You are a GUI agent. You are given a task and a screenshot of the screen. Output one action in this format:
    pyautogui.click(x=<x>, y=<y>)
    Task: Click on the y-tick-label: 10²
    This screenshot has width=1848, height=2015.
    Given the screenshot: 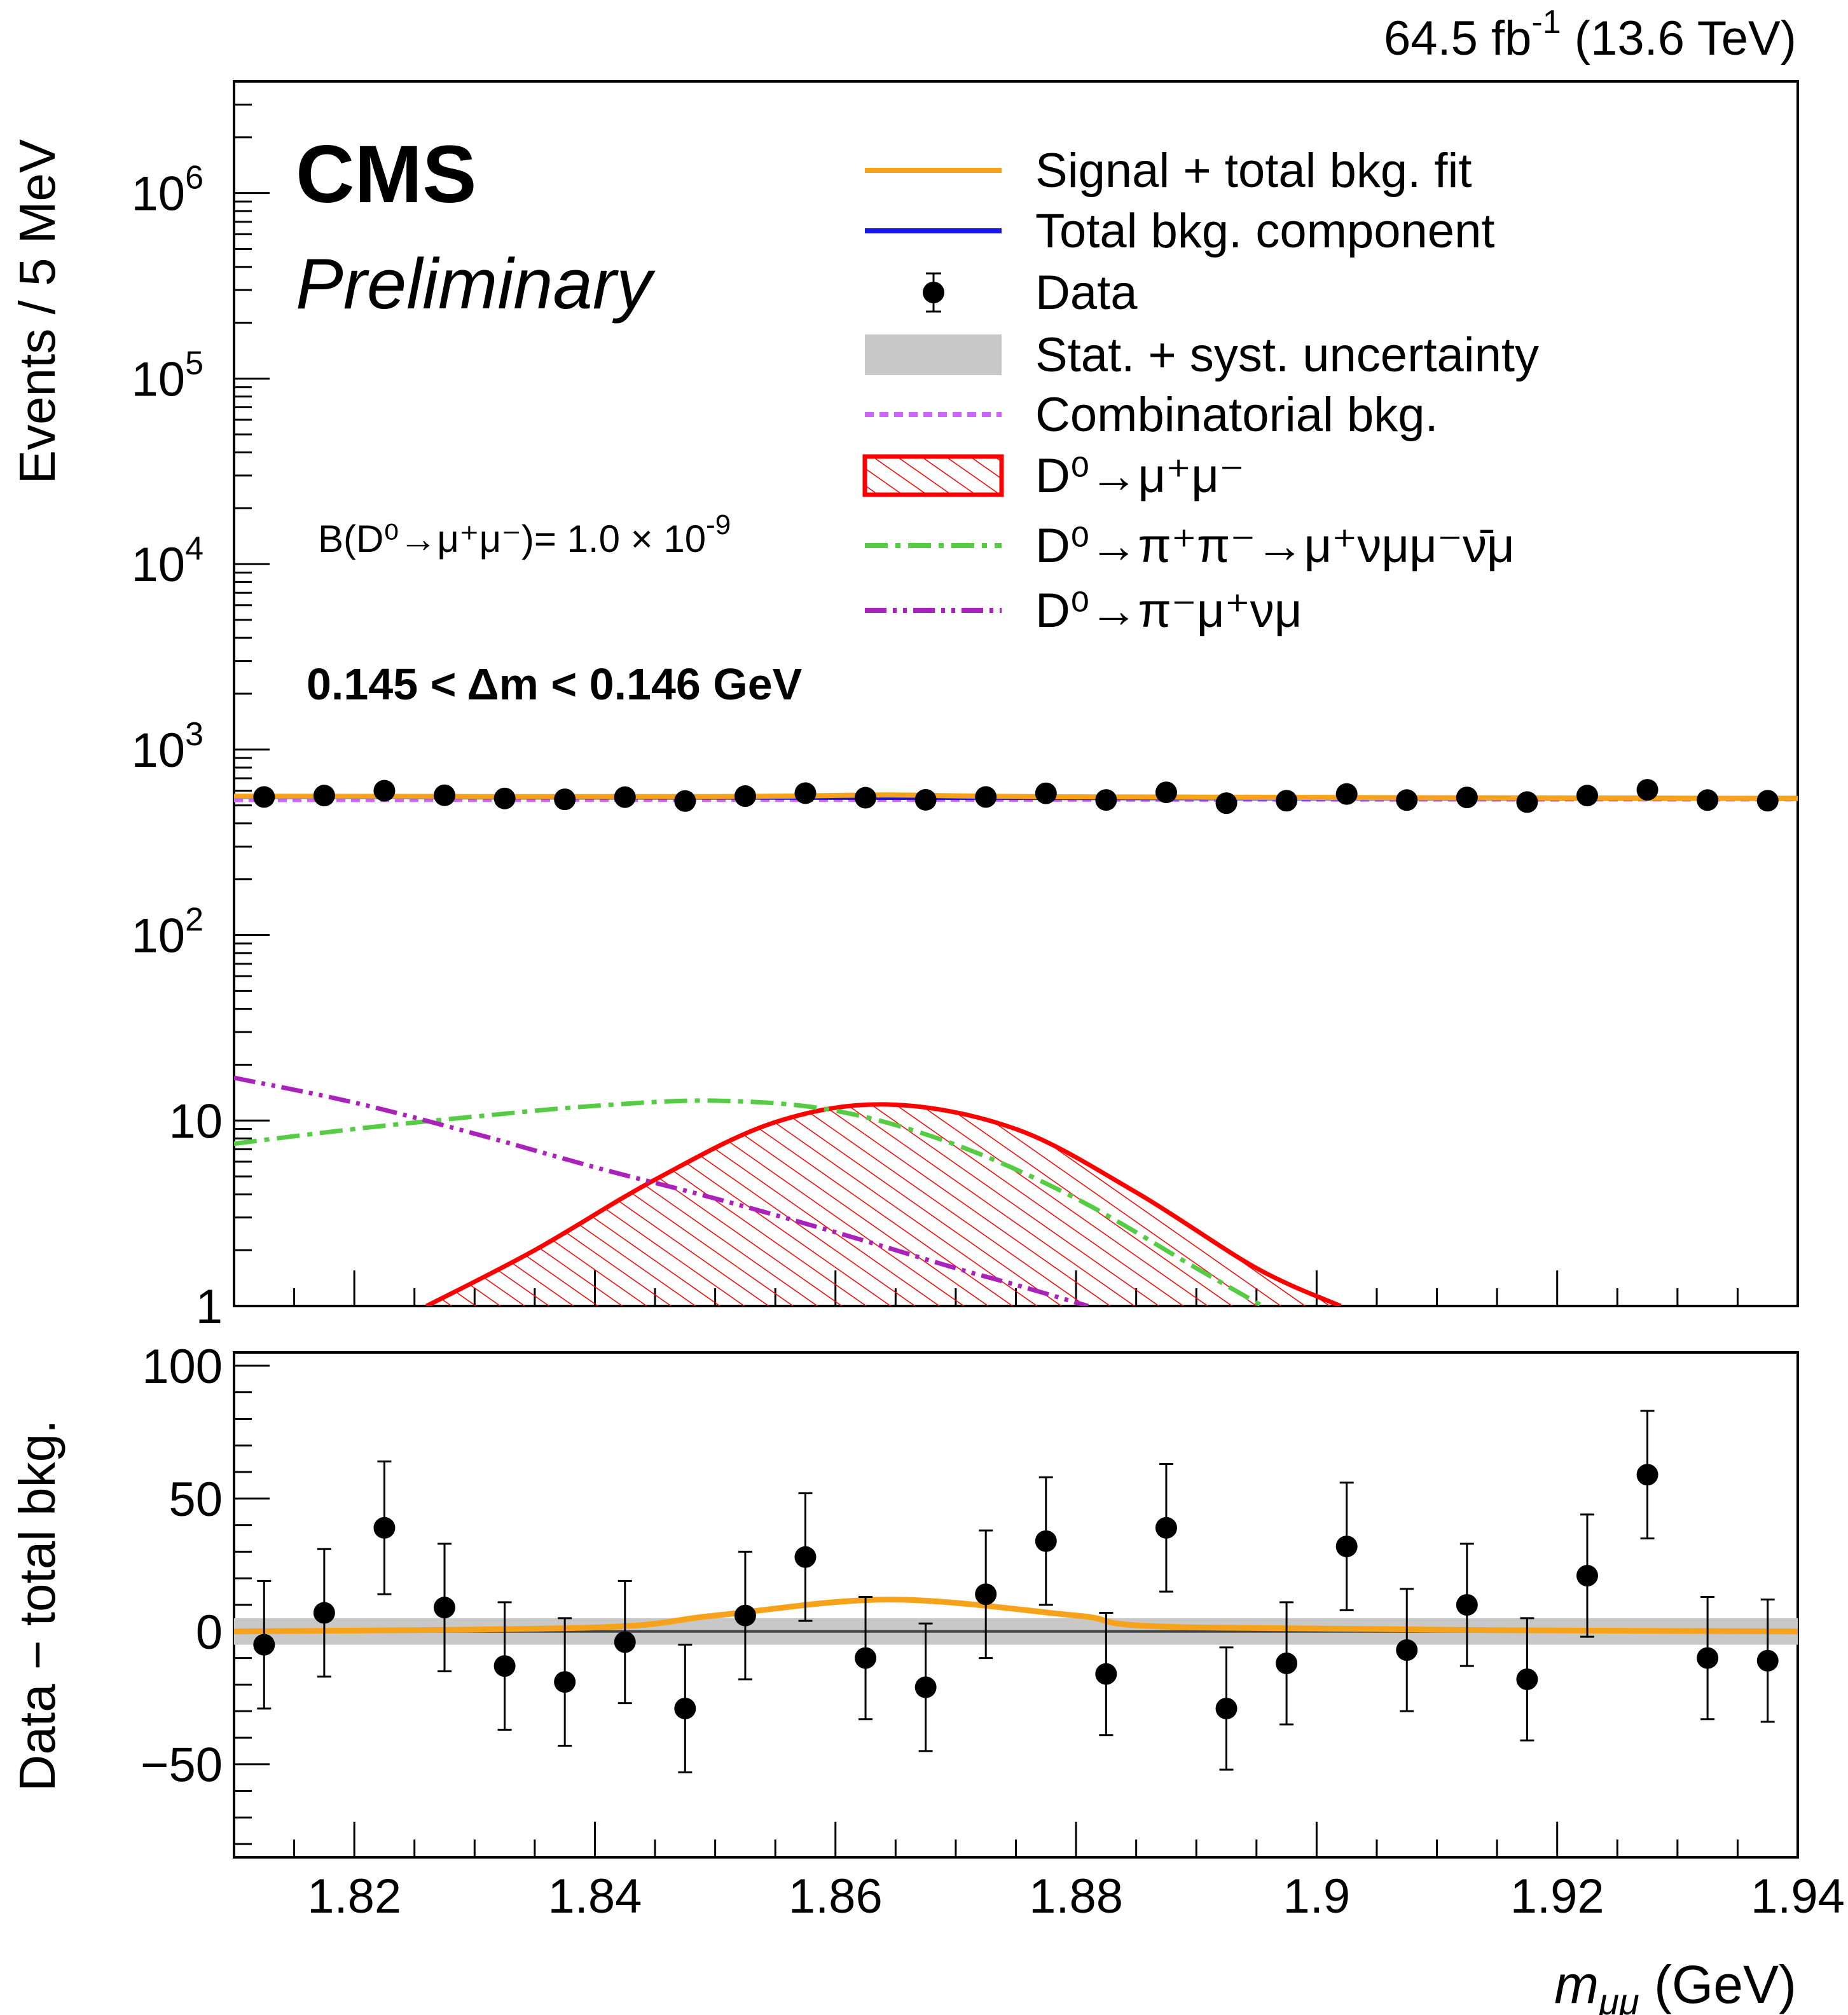 What is the action you would take?
    pyautogui.click(x=168, y=932)
    